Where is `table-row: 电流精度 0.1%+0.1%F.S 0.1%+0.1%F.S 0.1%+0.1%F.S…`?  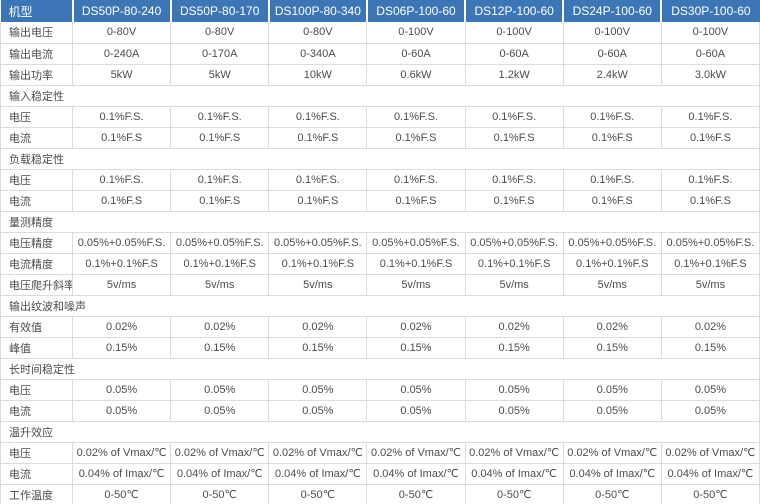 table-row: 电流精度 0.1%+0.1%F.S 0.1%+0.1%F.S 0.1%+0.1%F.S… is located at coordinates (380, 263).